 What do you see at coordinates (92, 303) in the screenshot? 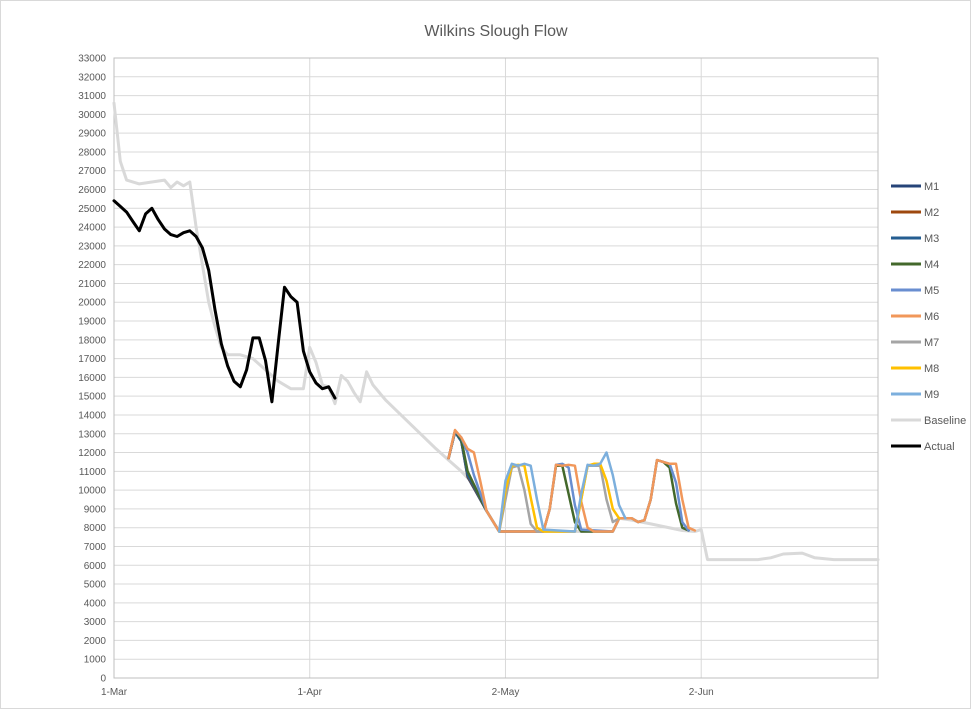
I see `y-tick-label: 20000` at bounding box center [92, 303].